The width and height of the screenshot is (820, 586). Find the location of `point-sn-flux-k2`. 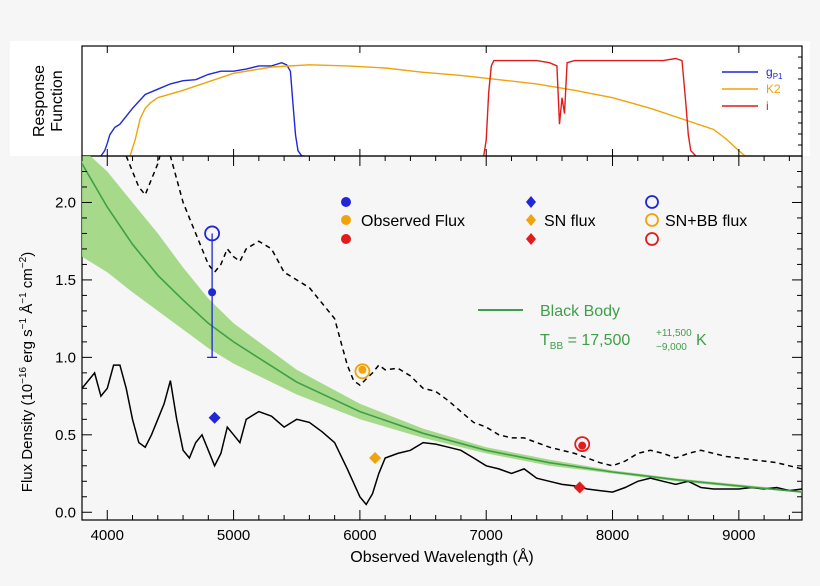

point-sn-flux-k2 is located at coordinates (375, 458).